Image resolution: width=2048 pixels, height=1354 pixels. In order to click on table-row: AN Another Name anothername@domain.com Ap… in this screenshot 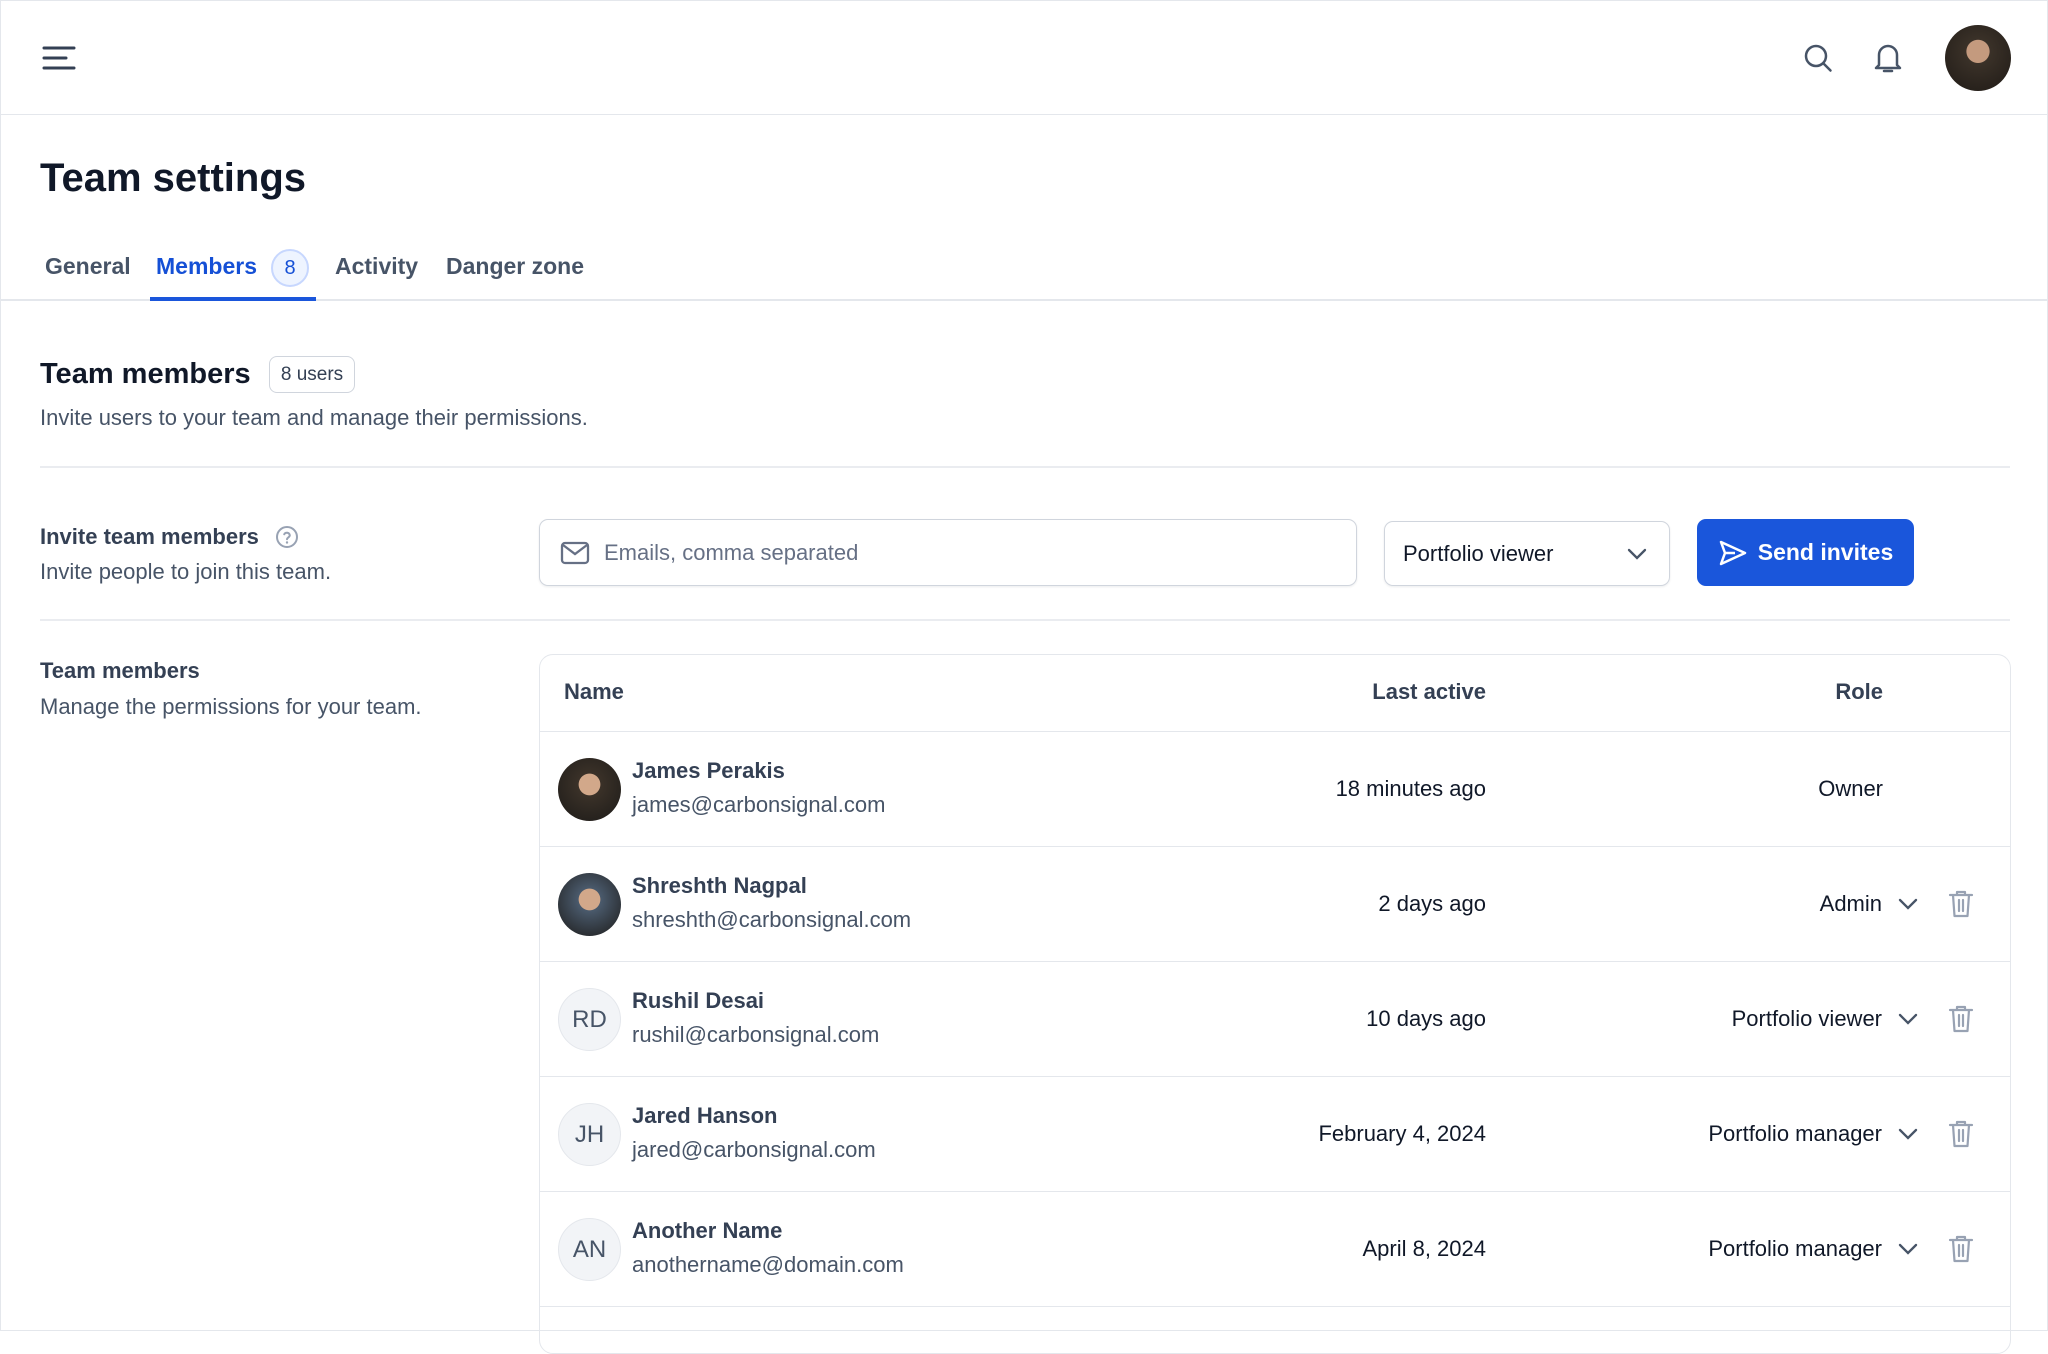, I will do `click(1275, 1248)`.